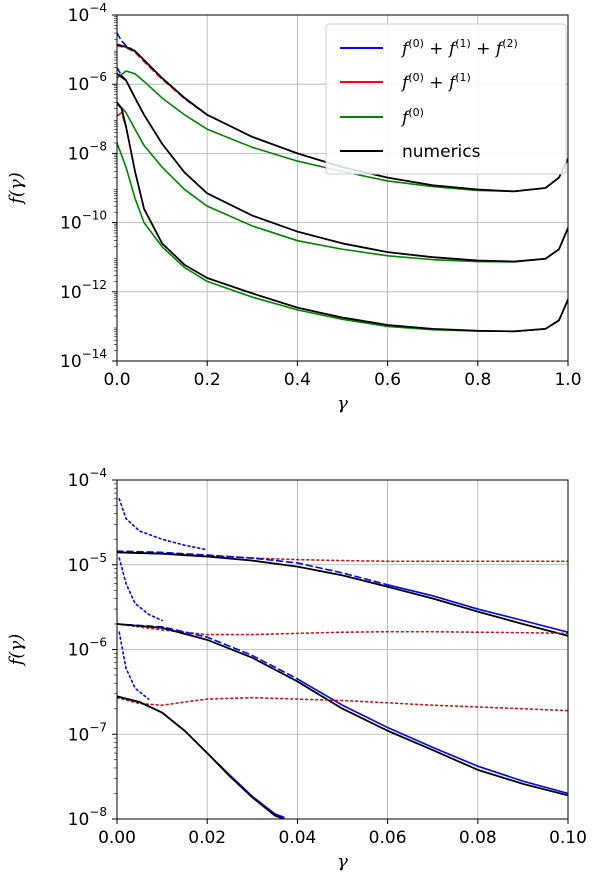 The height and width of the screenshot is (882, 602). Describe the element at coordinates (83, 359) in the screenshot. I see `y-tick-label: 10⁻¹⁴` at that location.